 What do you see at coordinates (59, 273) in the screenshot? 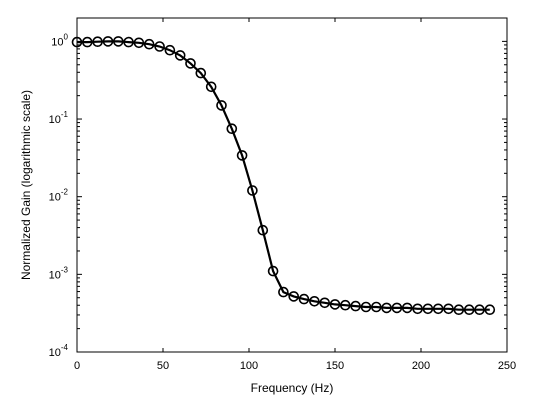
I see `y-tick-label: 10⁻³` at bounding box center [59, 273].